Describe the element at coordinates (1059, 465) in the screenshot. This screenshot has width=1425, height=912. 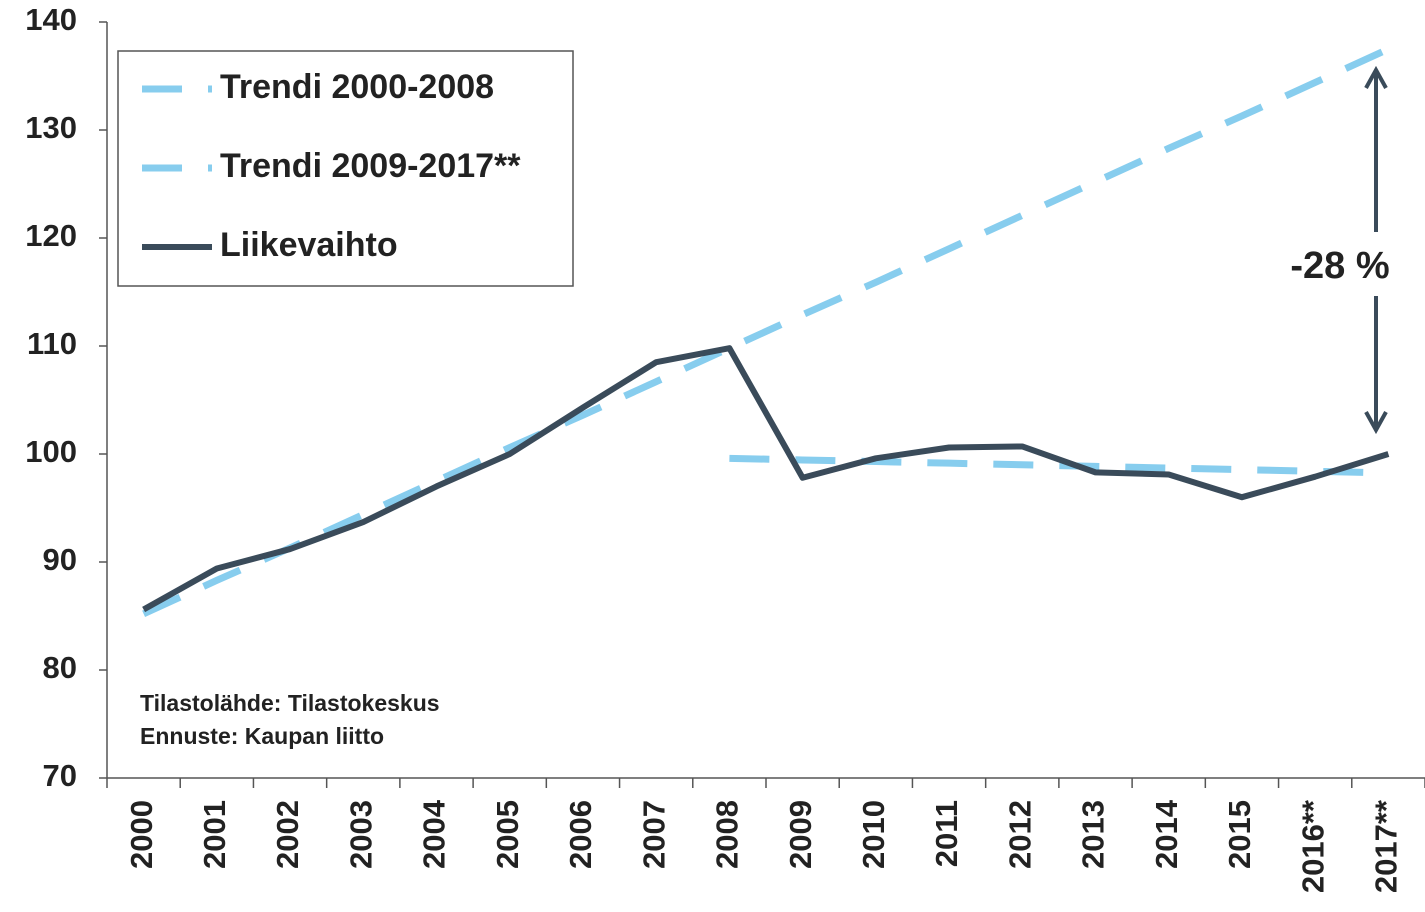
I see `series-line` at that location.